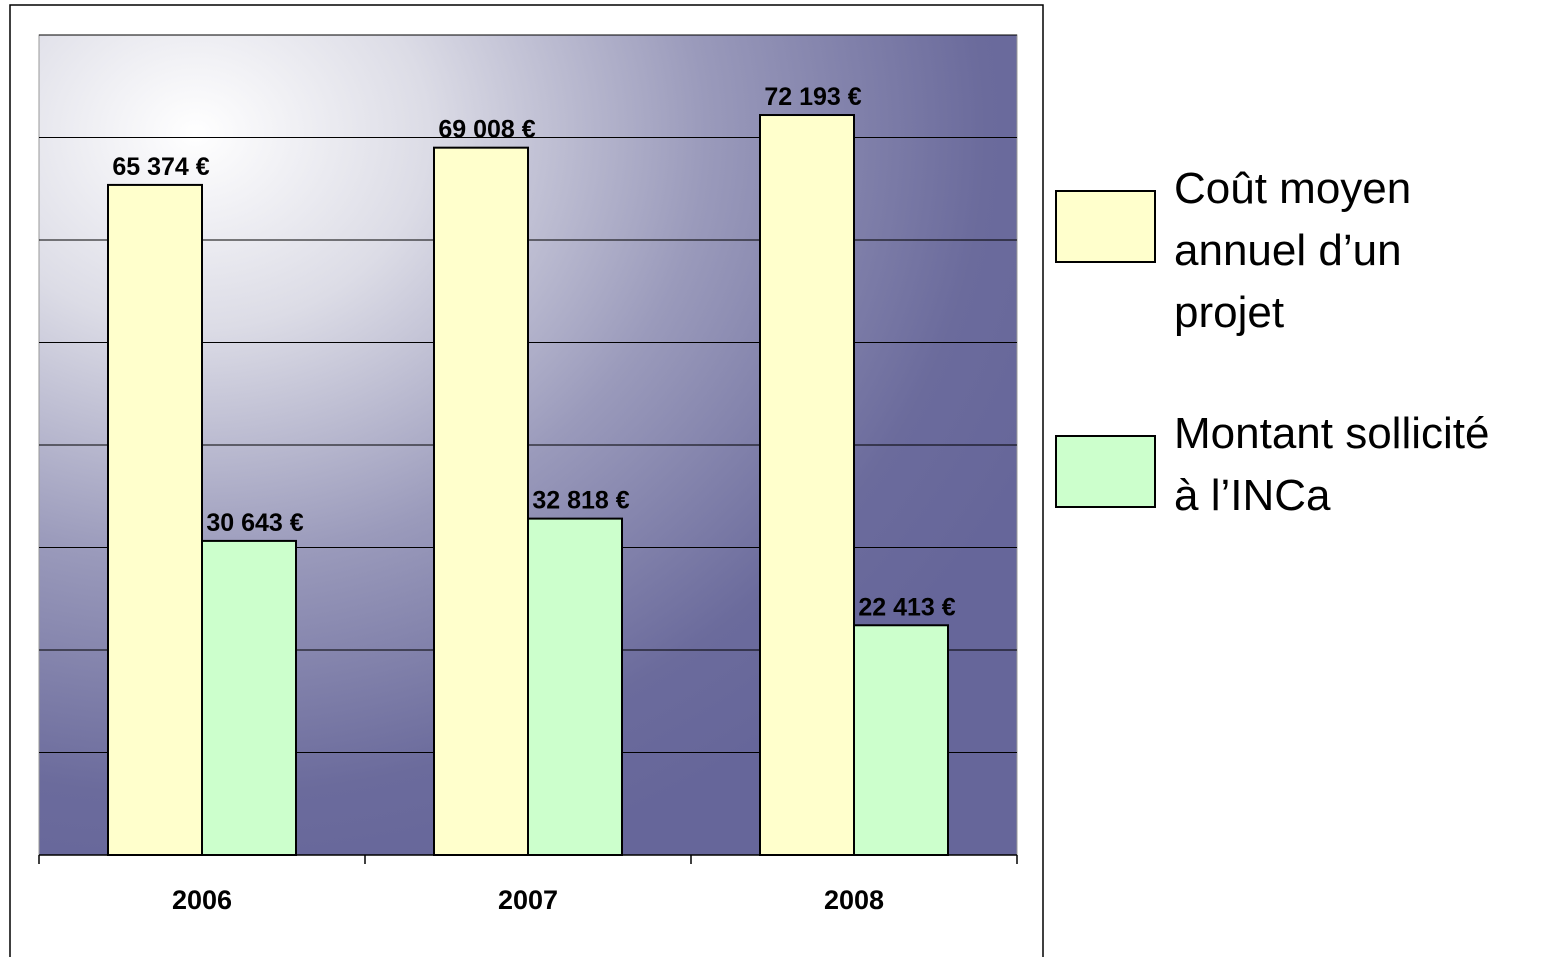  Describe the element at coordinates (202, 900) in the screenshot. I see `x-tick-label: 2006` at that location.